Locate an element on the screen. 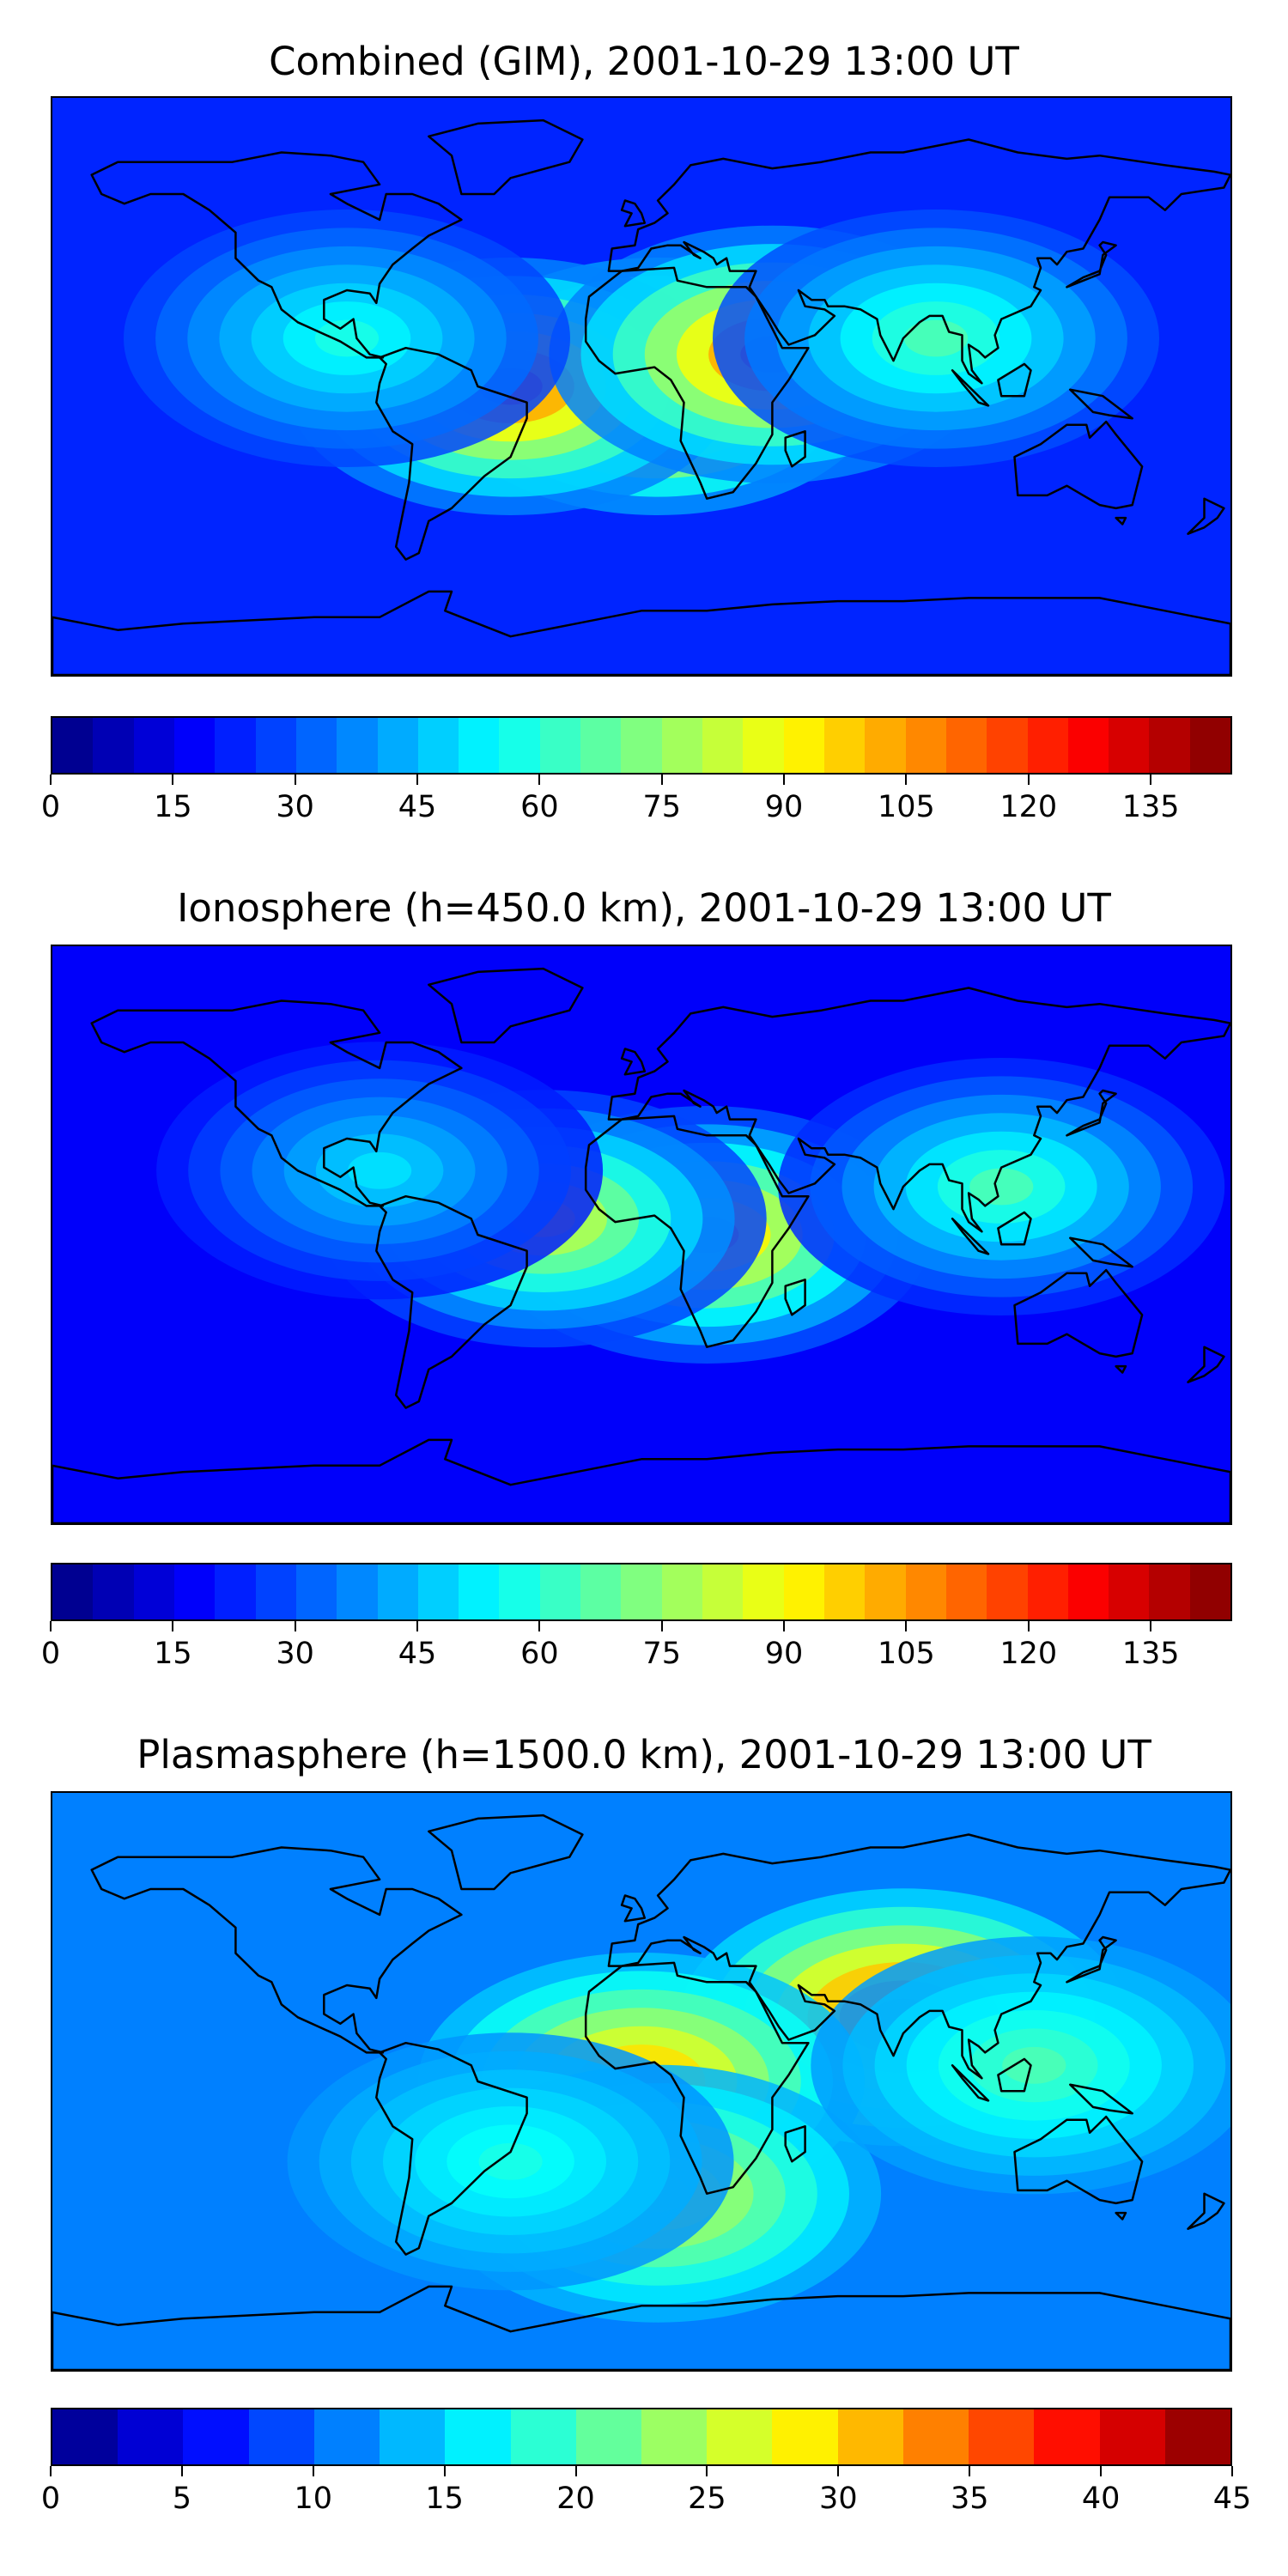 This screenshot has height=2576, width=1288. colorbar-tick-label: 35 is located at coordinates (969, 2499).